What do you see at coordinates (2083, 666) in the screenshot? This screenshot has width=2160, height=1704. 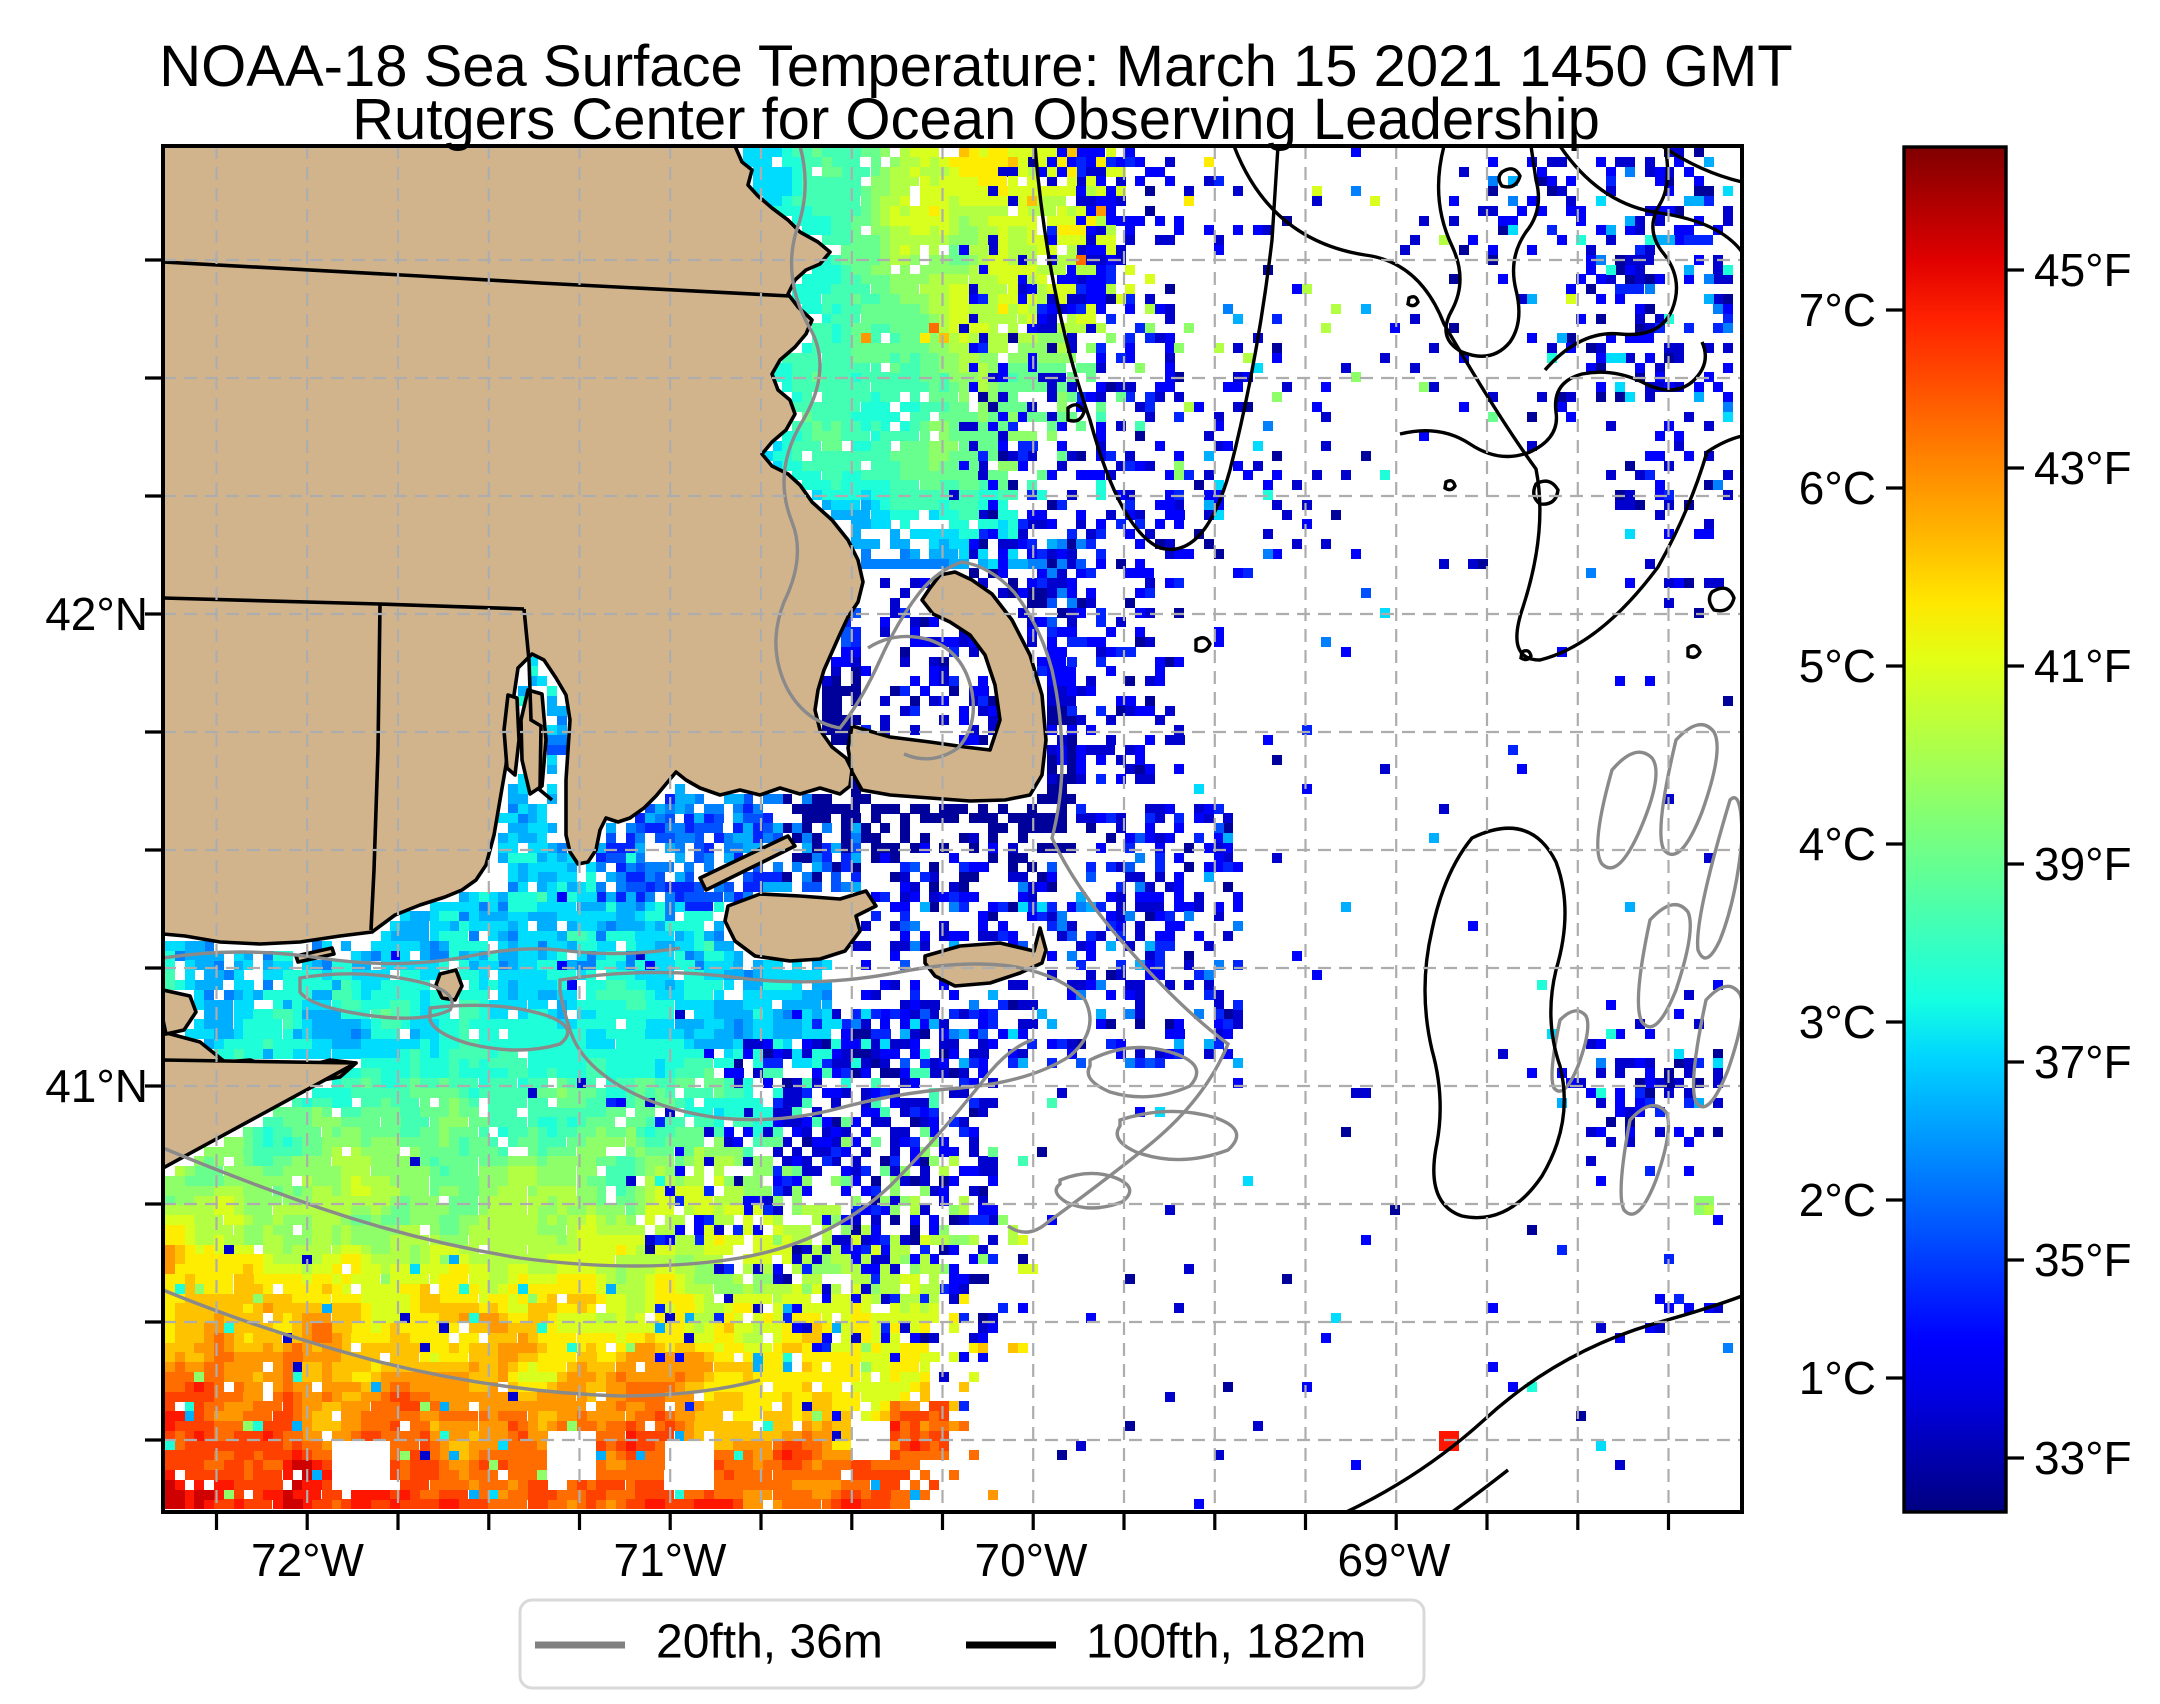 I see `svg-text: 41°F` at bounding box center [2083, 666].